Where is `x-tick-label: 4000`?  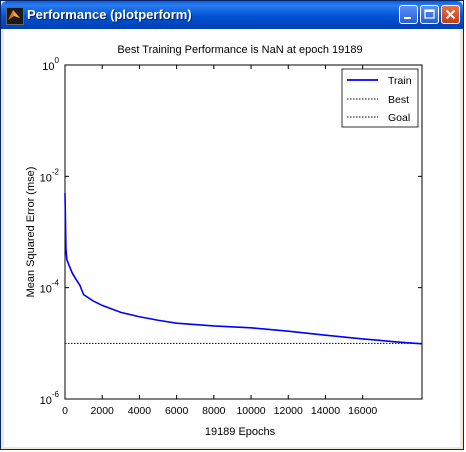
x-tick-label: 4000 is located at coordinates (140, 411).